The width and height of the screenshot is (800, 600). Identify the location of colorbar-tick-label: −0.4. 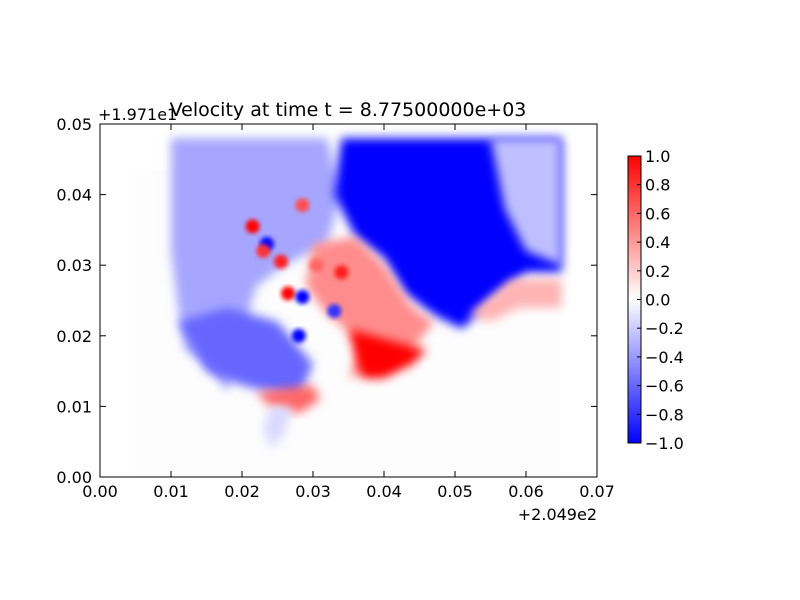
(664, 357).